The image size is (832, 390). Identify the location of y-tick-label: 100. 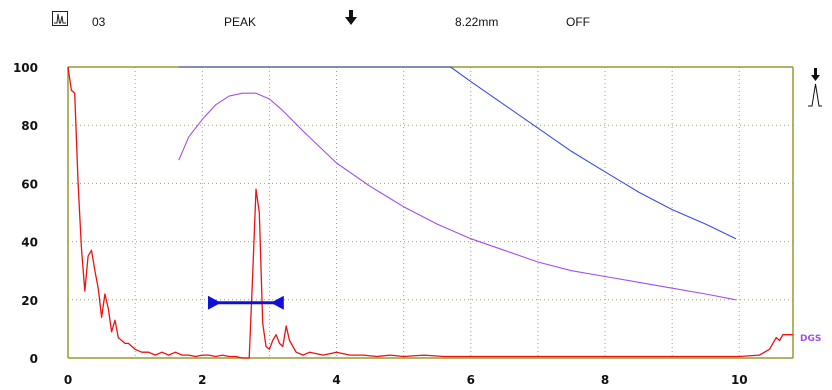
(25, 68).